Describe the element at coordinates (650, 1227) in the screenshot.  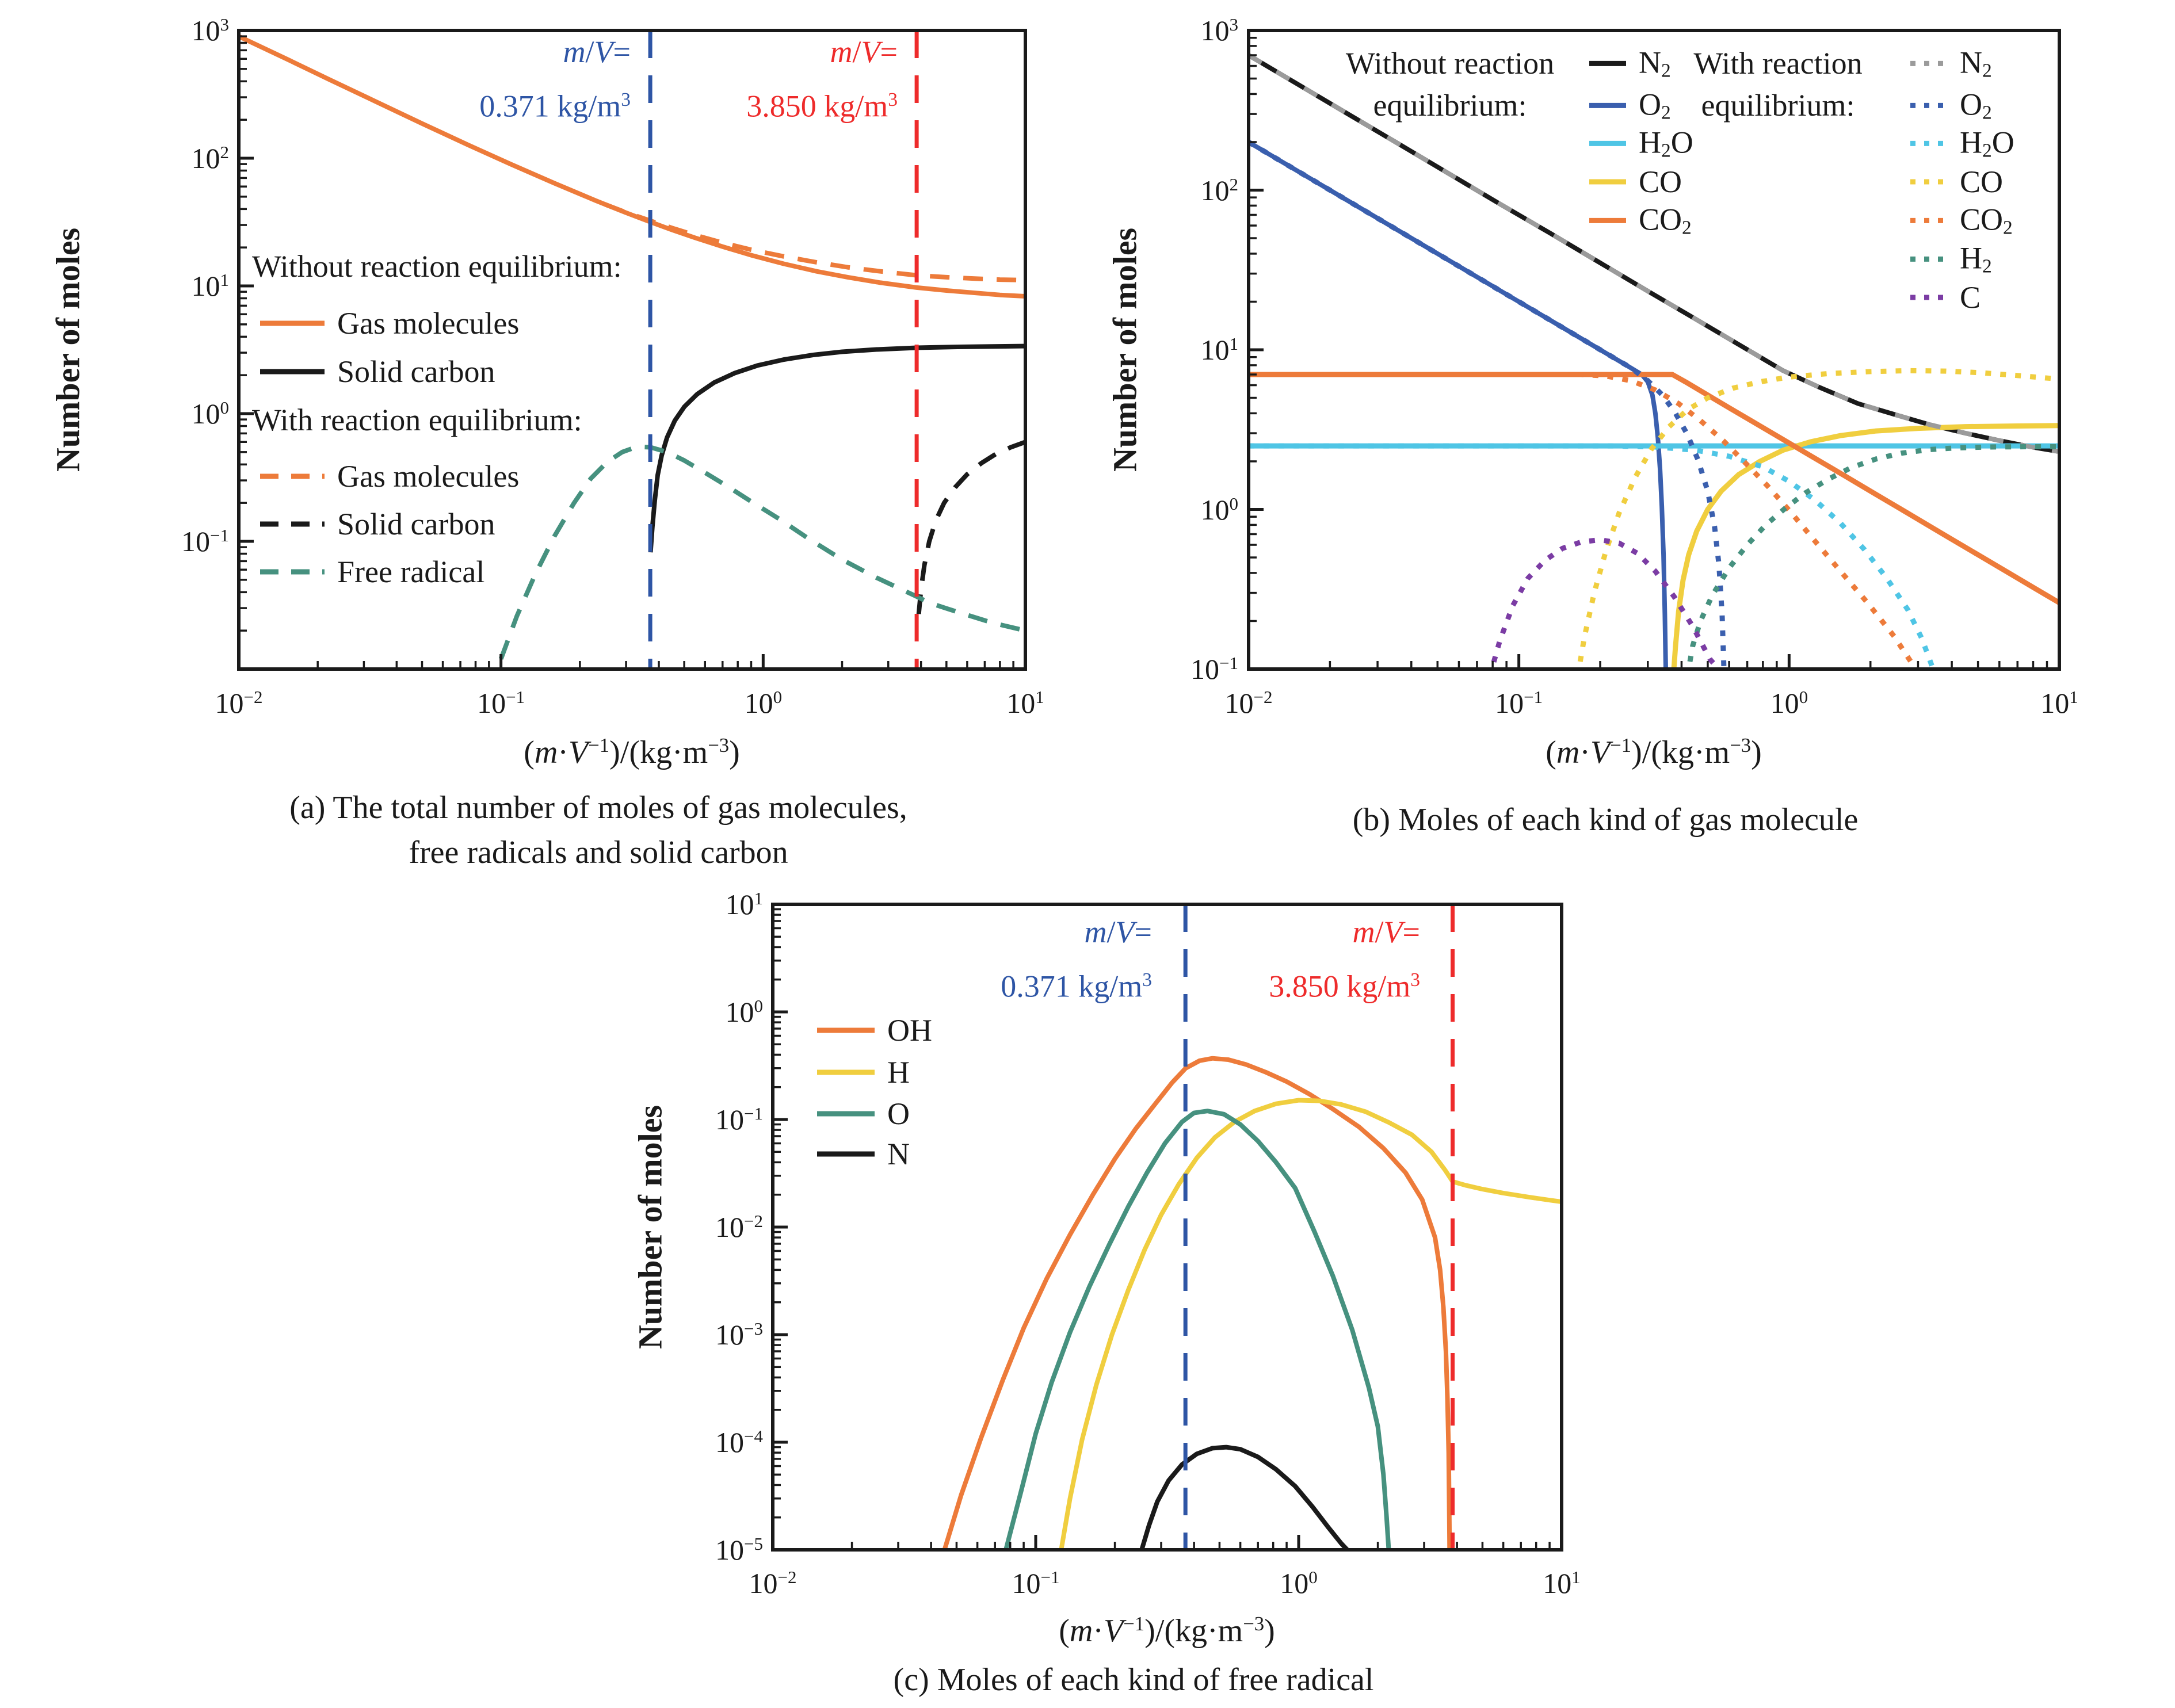
I see `y-axis-label-c: Number of moles` at that location.